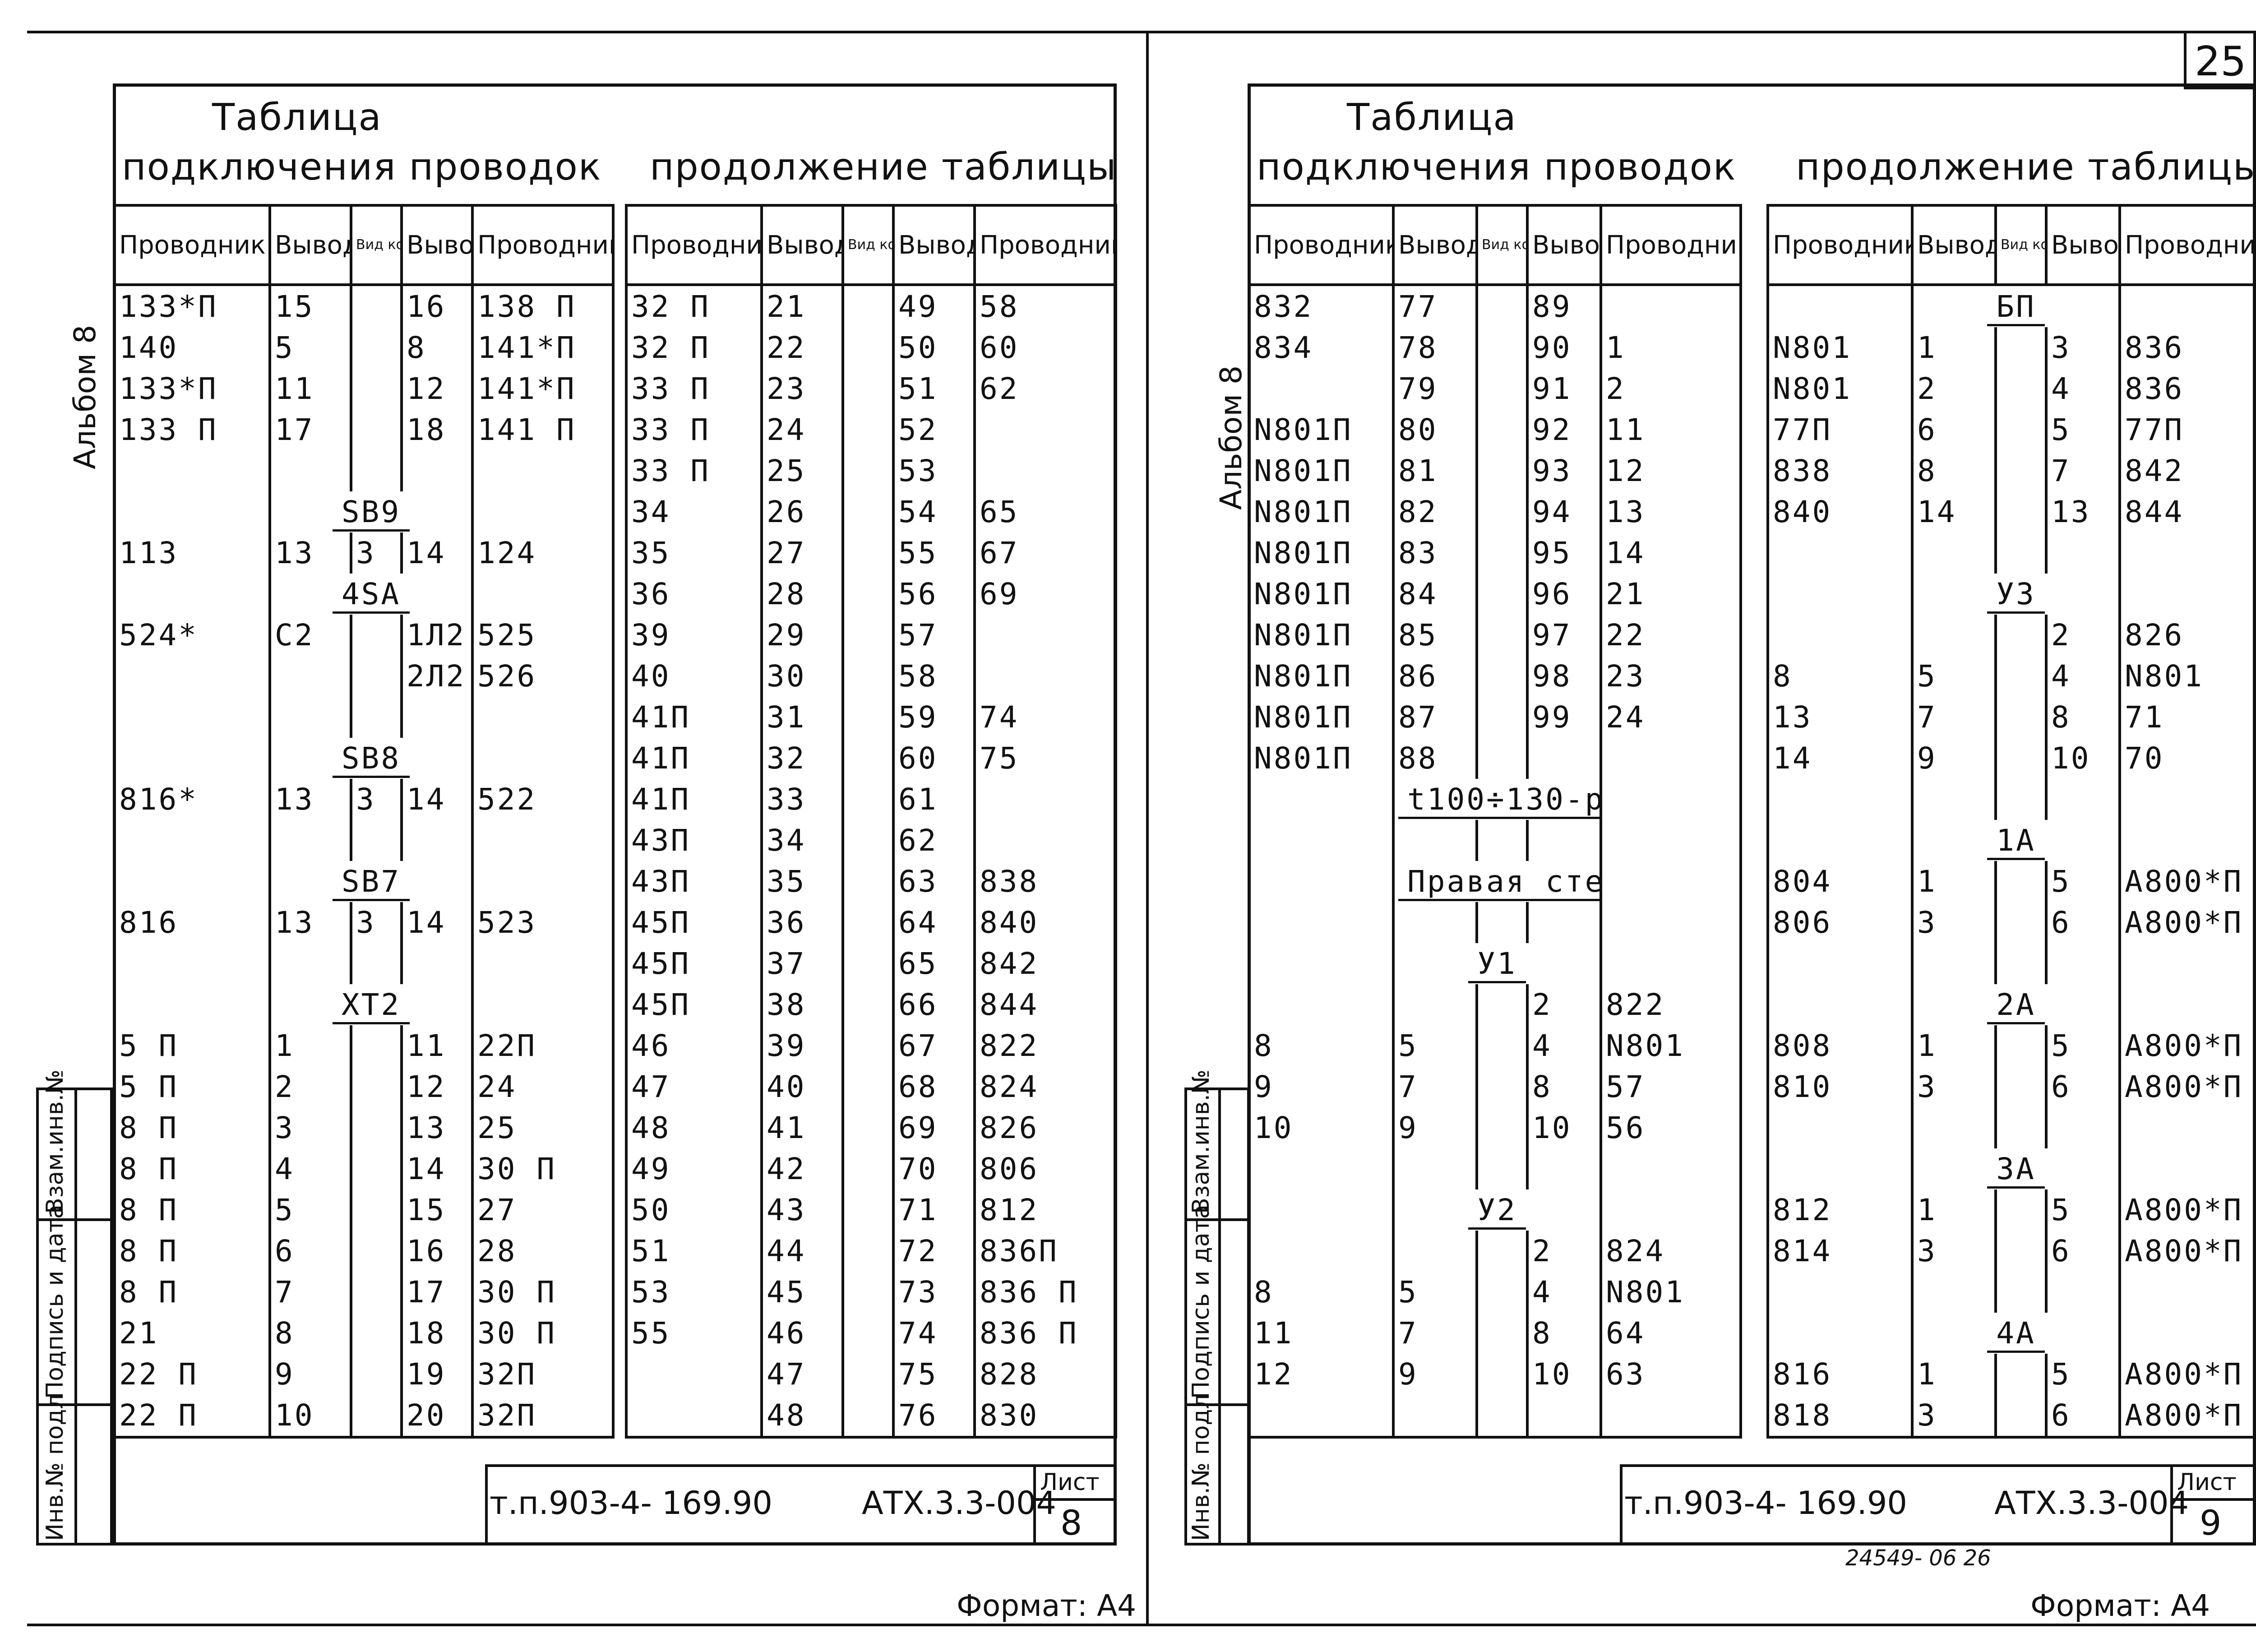 This screenshot has width=2256, height=1652. I want to click on table-cell: 13, so click(2083, 511).